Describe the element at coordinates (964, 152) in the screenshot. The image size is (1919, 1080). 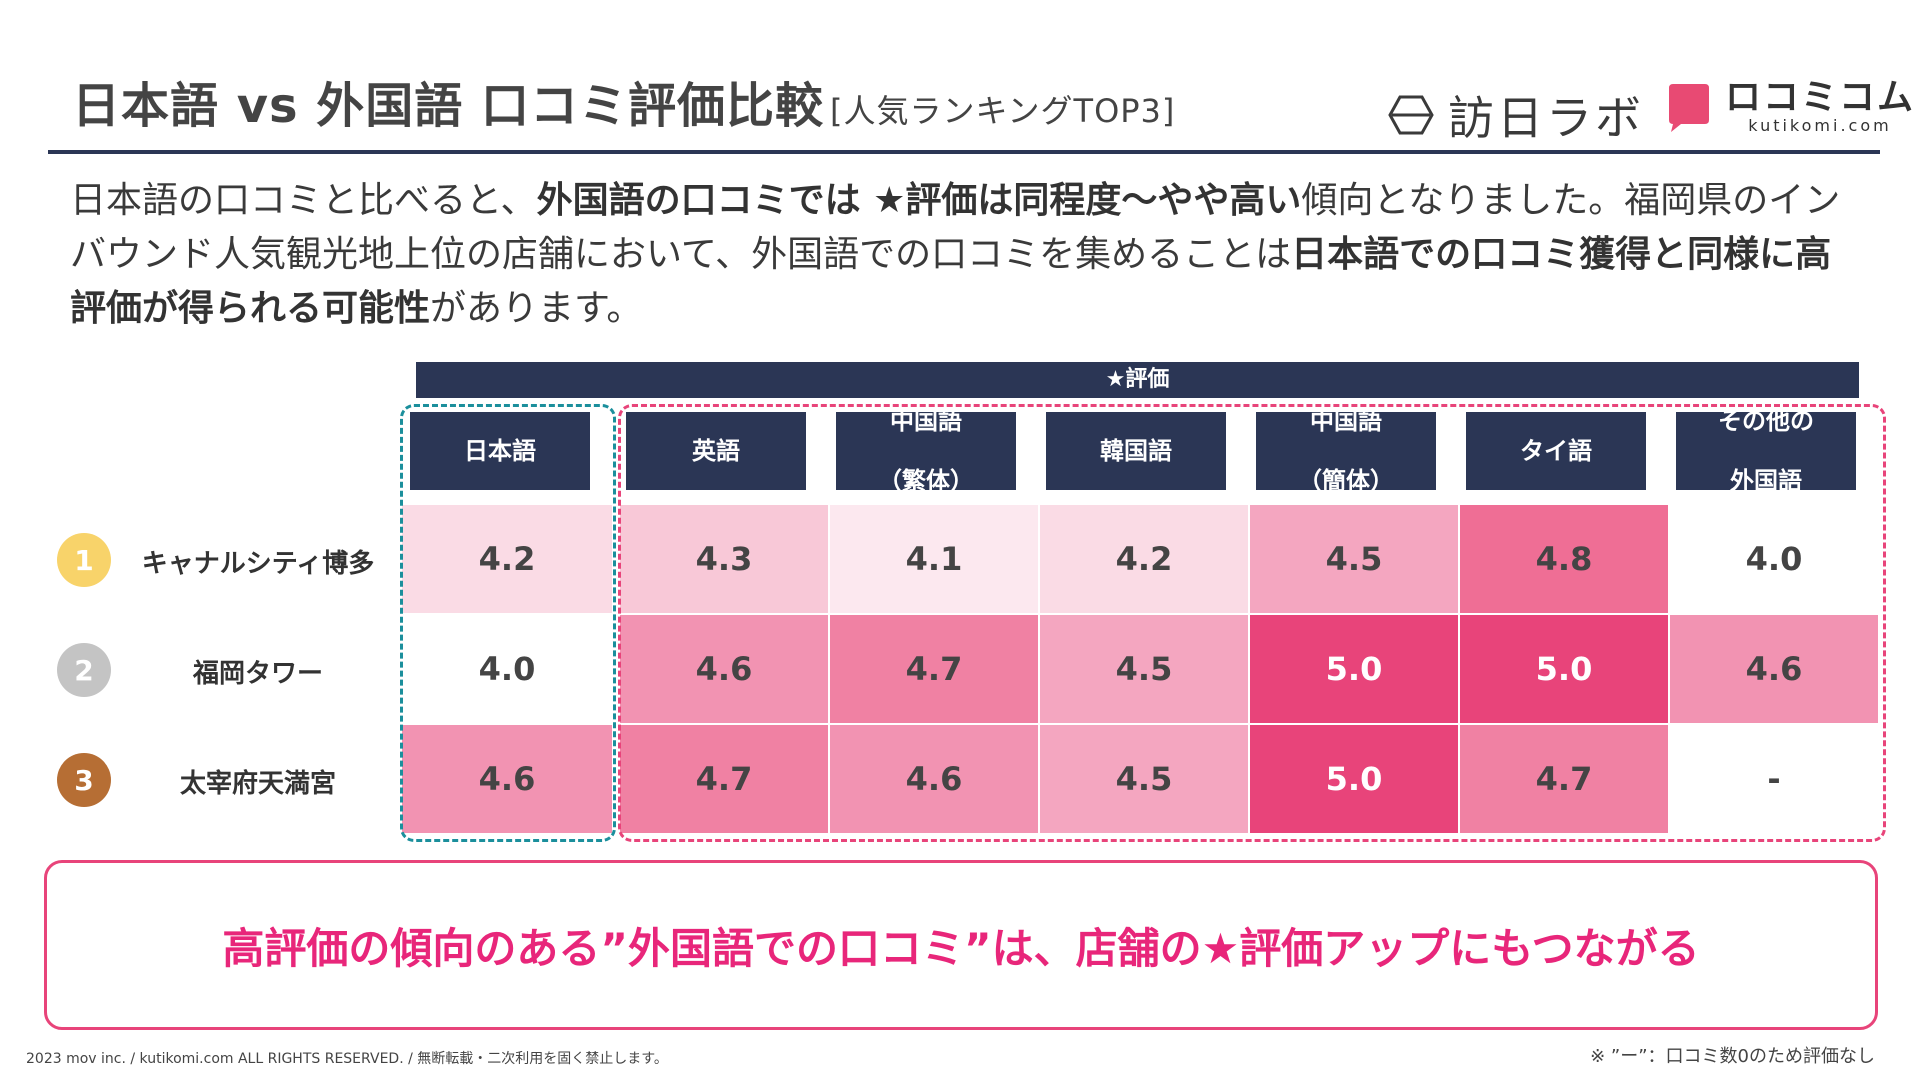
I see `header-divider` at that location.